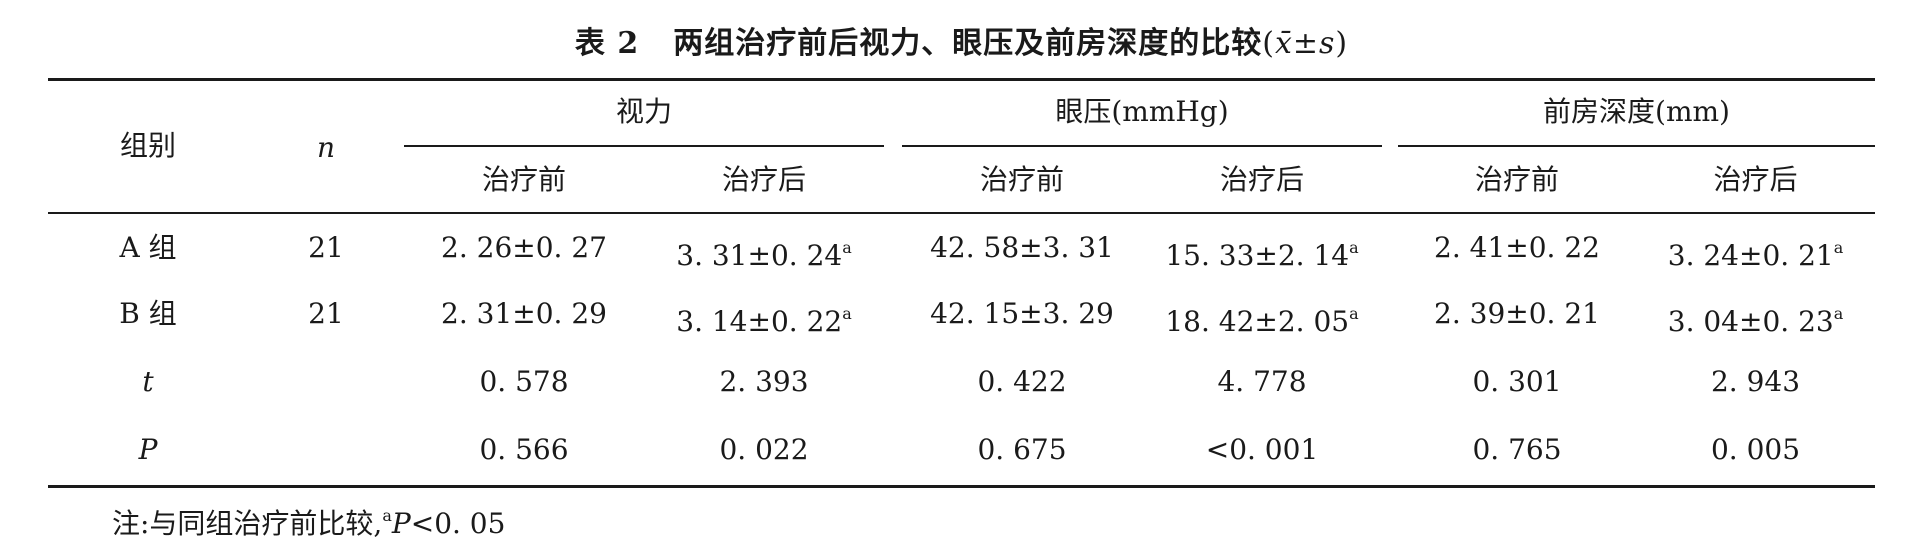 This screenshot has width=1923, height=552. Describe the element at coordinates (1262, 381) in the screenshot. I see `row-t-iop-after: 4. 778` at that location.